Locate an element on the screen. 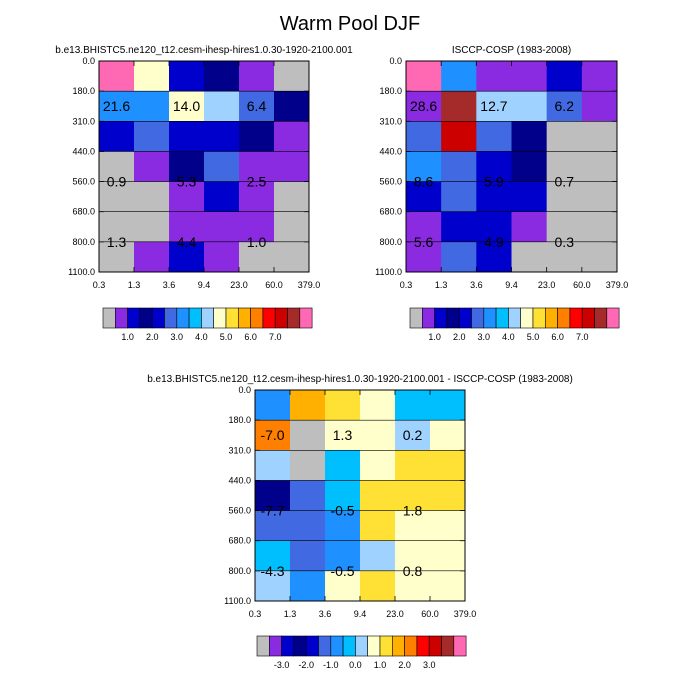 Image resolution: width=700 pixels, height=700 pixels. cell-annotation: 6.4 is located at coordinates (257, 106).